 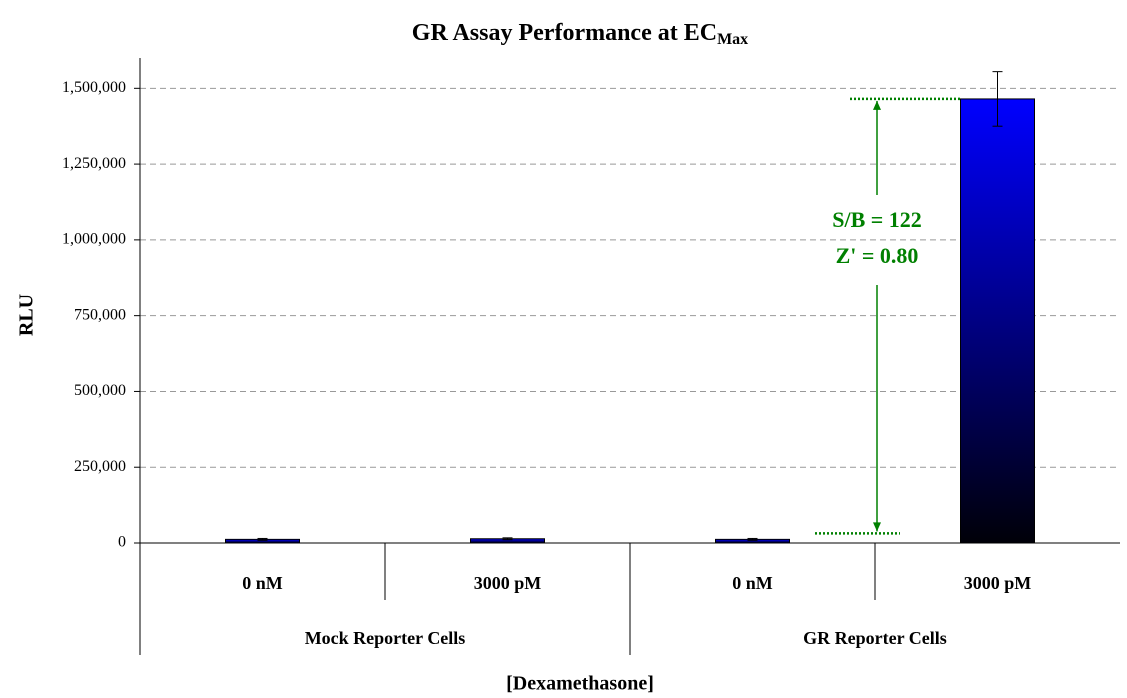 What do you see at coordinates (122, 542) in the screenshot?
I see `y-tick-label: 0` at bounding box center [122, 542].